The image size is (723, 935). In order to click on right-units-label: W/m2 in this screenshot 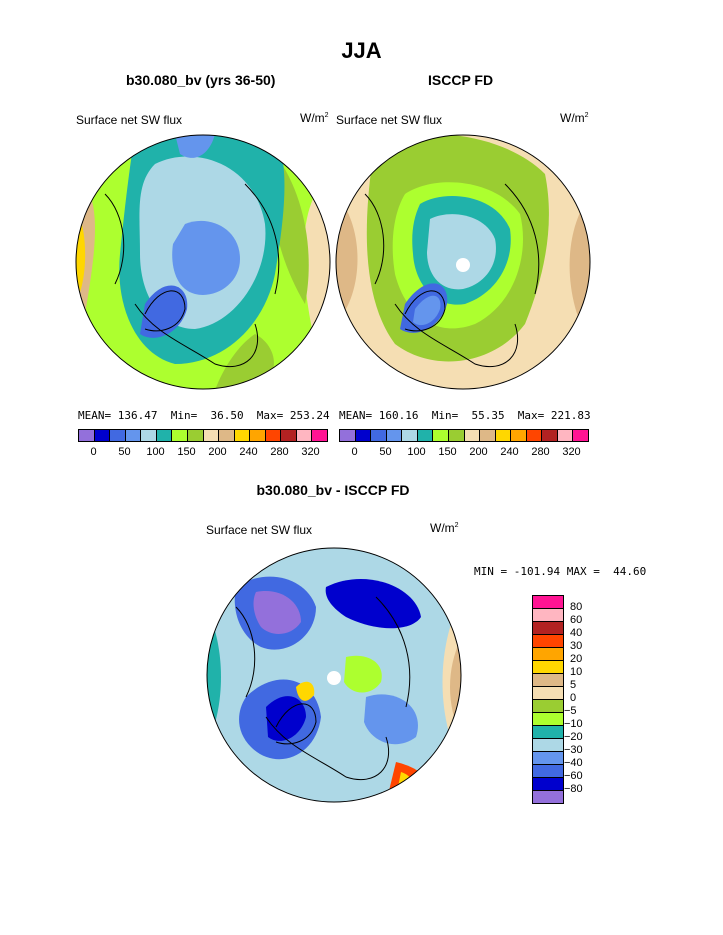, I will do `click(574, 118)`.